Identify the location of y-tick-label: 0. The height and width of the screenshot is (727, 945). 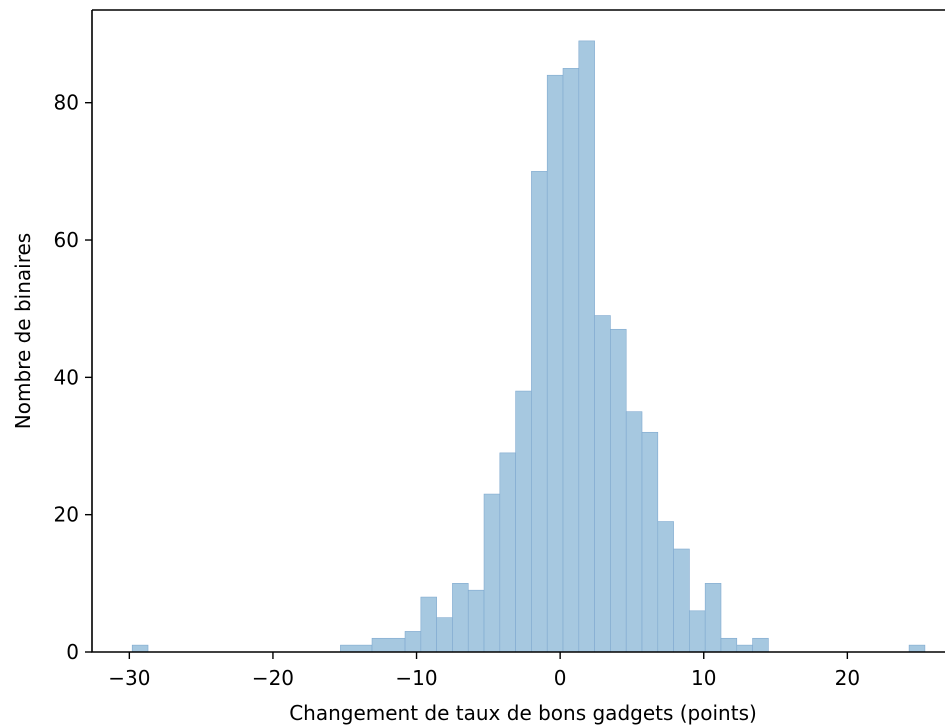
(72, 652).